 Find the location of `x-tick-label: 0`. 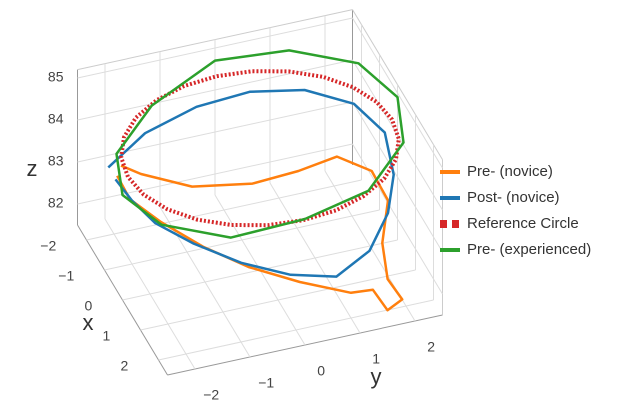

x-tick-label: 0 is located at coordinates (88, 305).